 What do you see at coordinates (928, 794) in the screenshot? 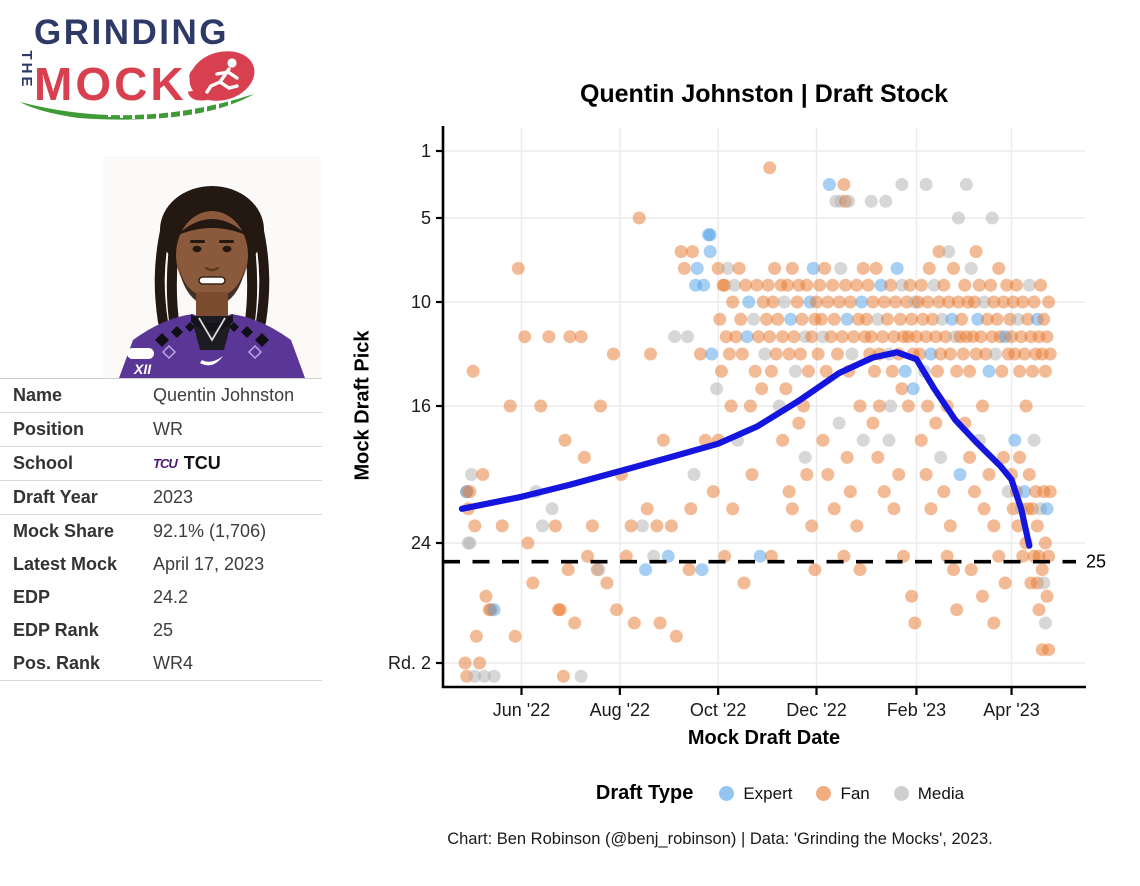
I see `legend-item-media: Media` at bounding box center [928, 794].